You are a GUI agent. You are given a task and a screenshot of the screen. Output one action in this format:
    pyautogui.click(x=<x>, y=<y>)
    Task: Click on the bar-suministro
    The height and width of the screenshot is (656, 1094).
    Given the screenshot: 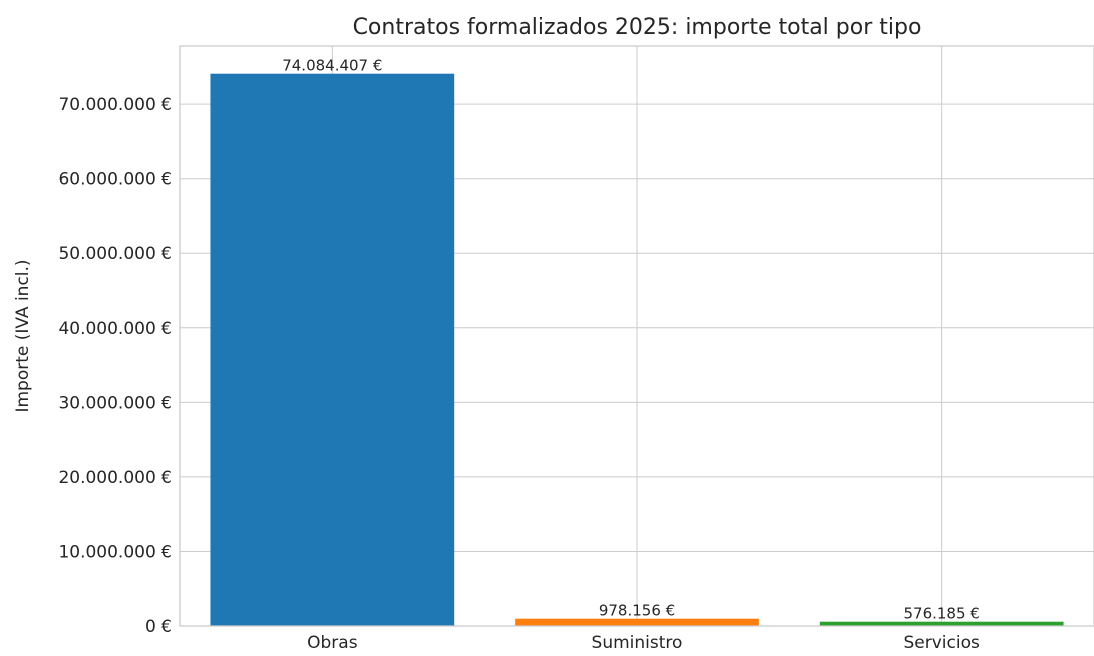 What is the action you would take?
    pyautogui.click(x=637, y=622)
    